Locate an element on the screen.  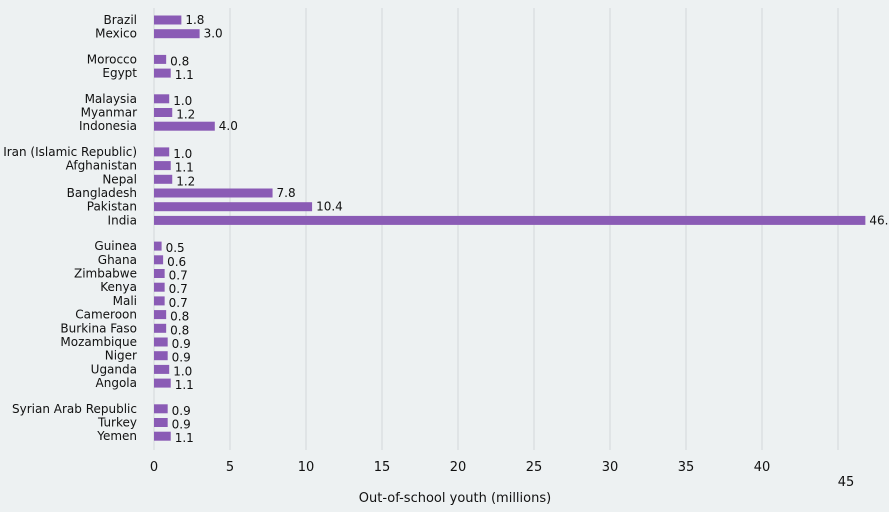
category-label: Brazil is located at coordinates (121, 20).